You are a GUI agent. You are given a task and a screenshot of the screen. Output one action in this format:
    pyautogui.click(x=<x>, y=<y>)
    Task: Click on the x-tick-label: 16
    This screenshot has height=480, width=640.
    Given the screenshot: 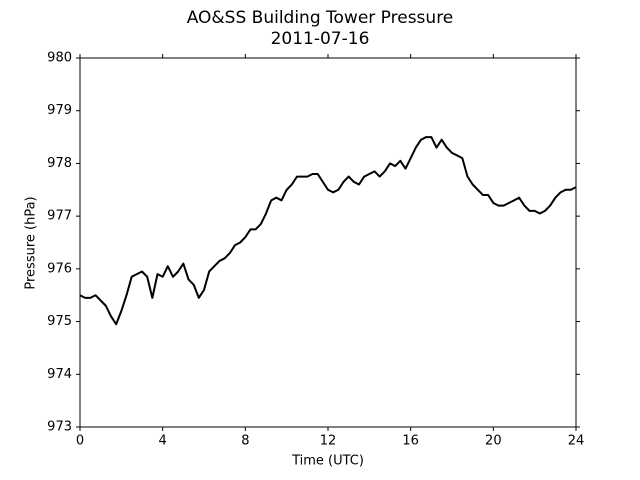 What is the action you would take?
    pyautogui.click(x=410, y=441)
    